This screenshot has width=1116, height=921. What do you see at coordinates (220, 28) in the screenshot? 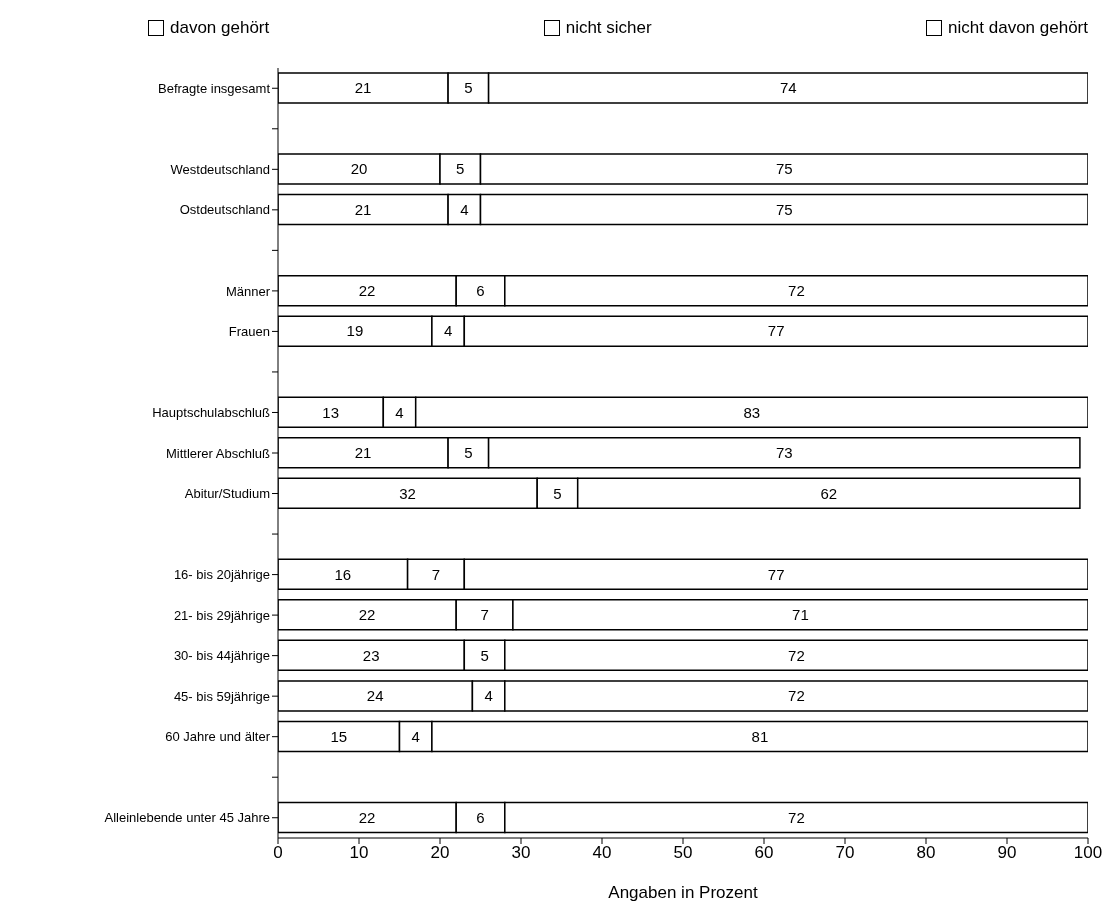
I see `legend-label: davon gehört` at bounding box center [220, 28].